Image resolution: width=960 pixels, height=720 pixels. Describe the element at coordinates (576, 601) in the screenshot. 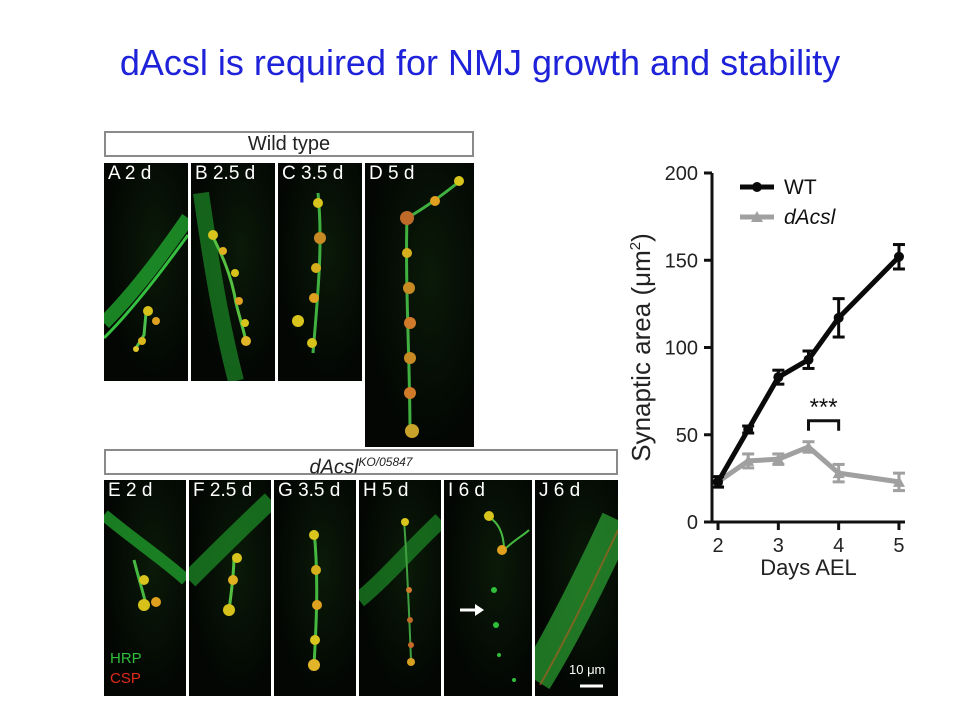

I see `nmj-micrograph-j` at that location.